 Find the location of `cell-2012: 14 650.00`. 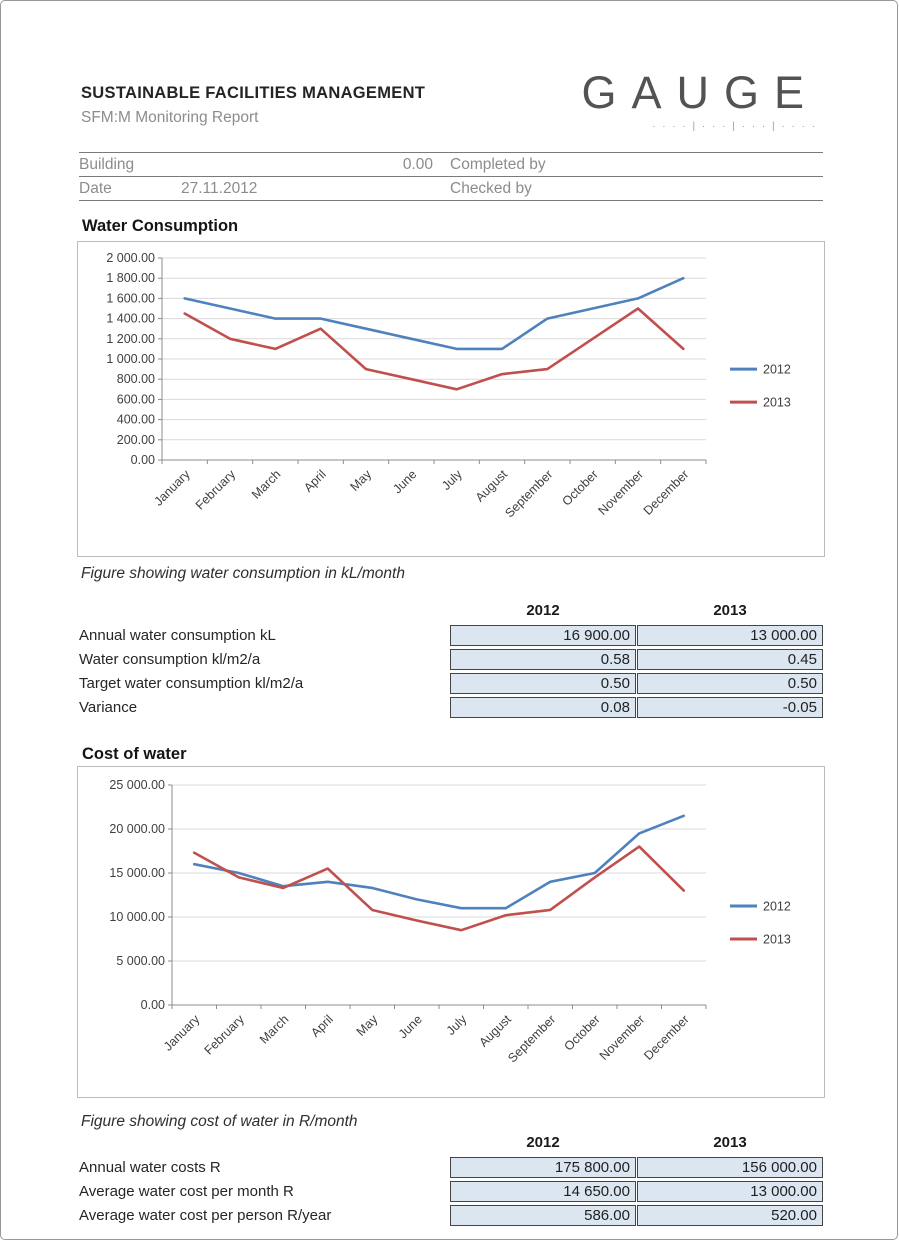

cell-2012: 14 650.00 is located at coordinates (543, 1191).